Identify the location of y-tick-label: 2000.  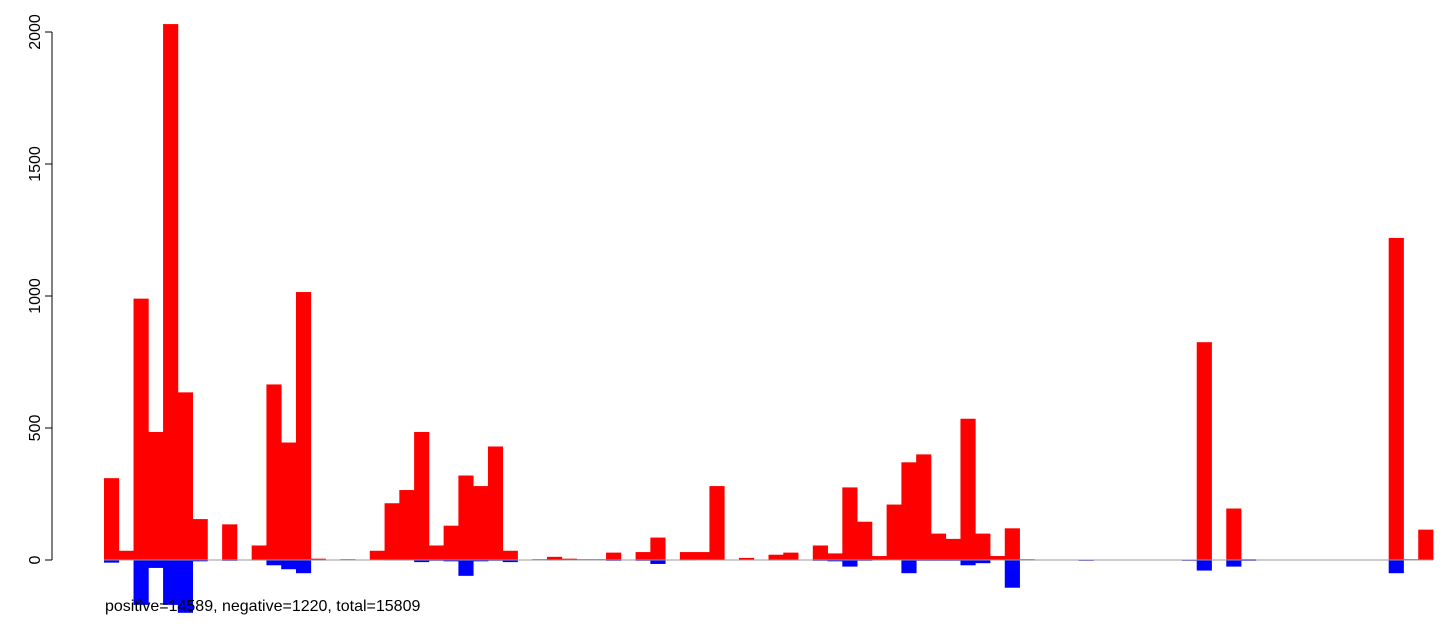
(35, 32).